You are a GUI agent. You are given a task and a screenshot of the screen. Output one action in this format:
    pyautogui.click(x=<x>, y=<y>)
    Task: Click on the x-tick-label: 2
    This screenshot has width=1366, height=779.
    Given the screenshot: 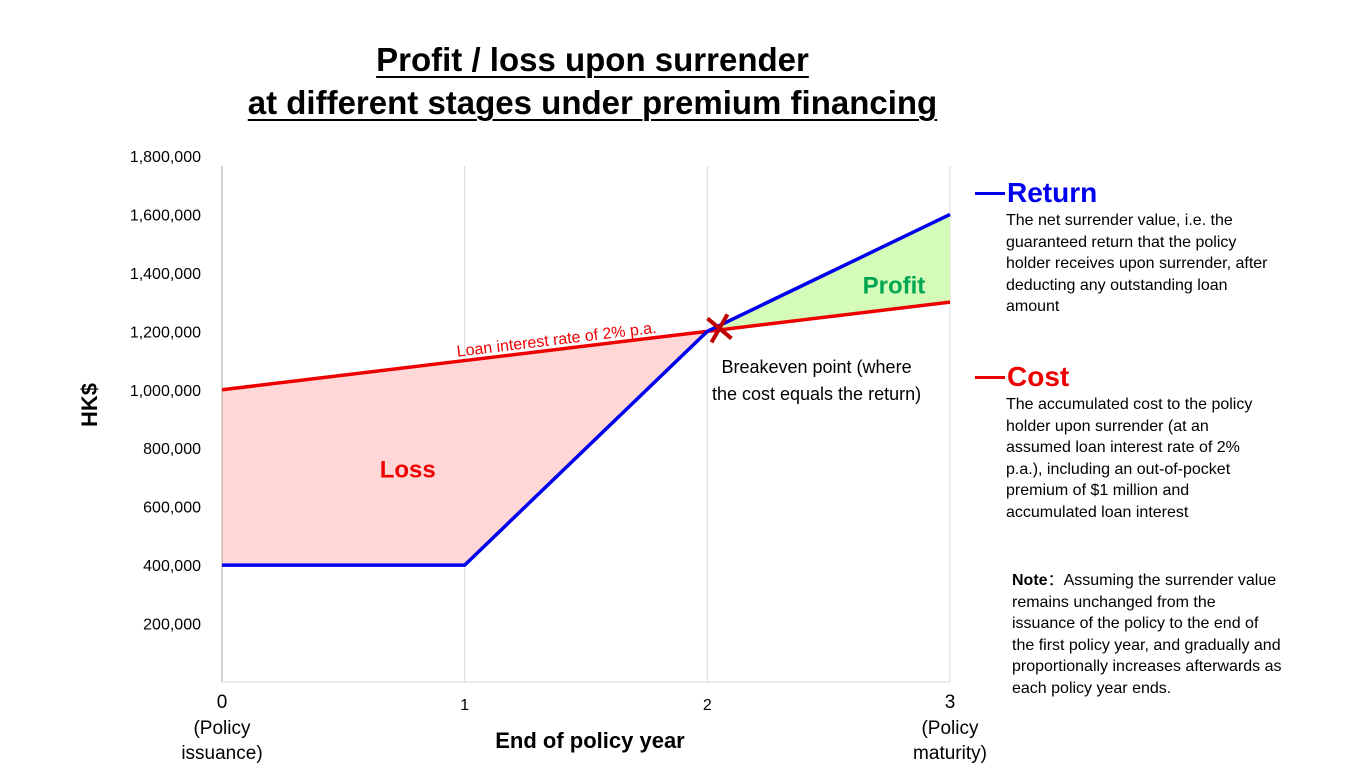 What is the action you would take?
    pyautogui.click(x=707, y=705)
    